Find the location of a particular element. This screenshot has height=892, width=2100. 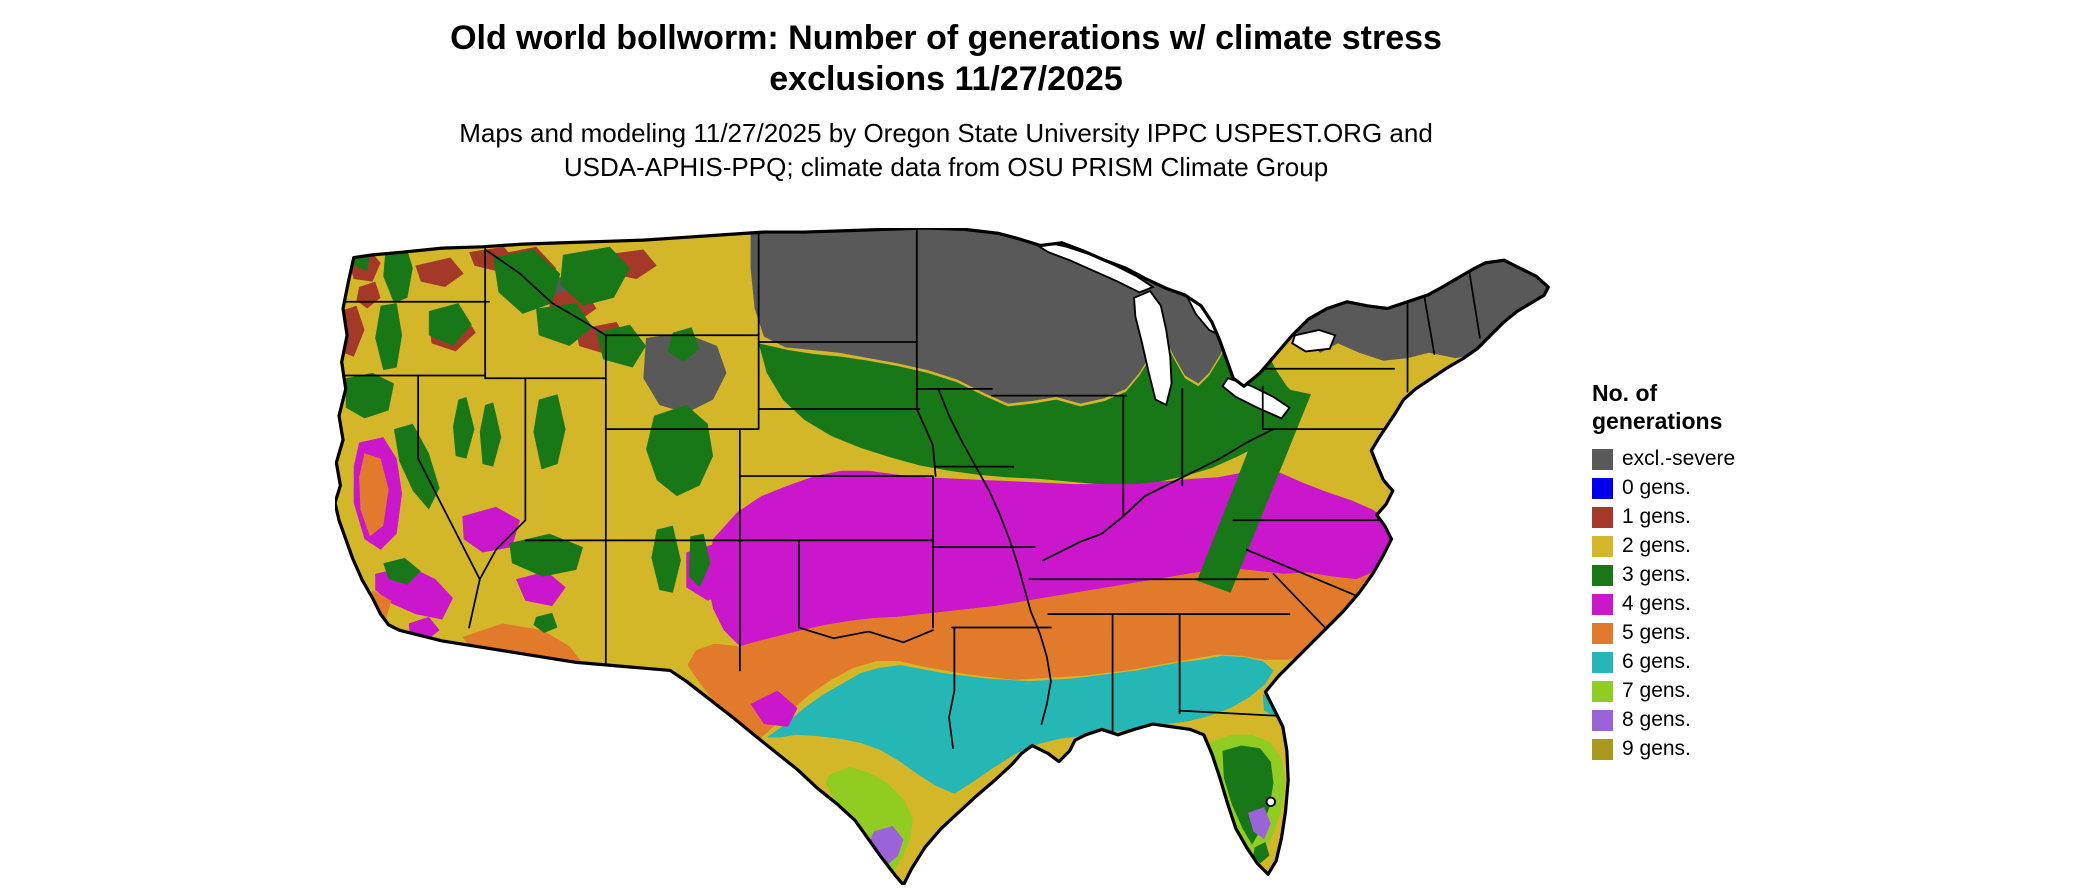

legend-item-g8: 8 gens. is located at coordinates (1663, 720).